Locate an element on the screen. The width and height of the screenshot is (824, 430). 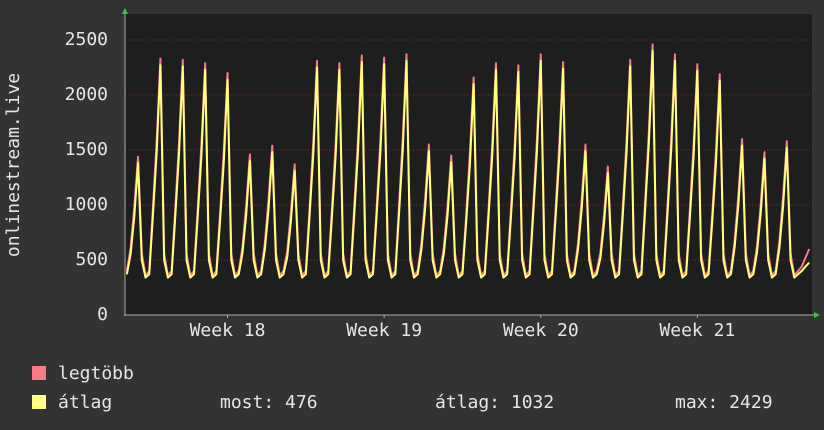
x-arrow is located at coordinates (817, 315).